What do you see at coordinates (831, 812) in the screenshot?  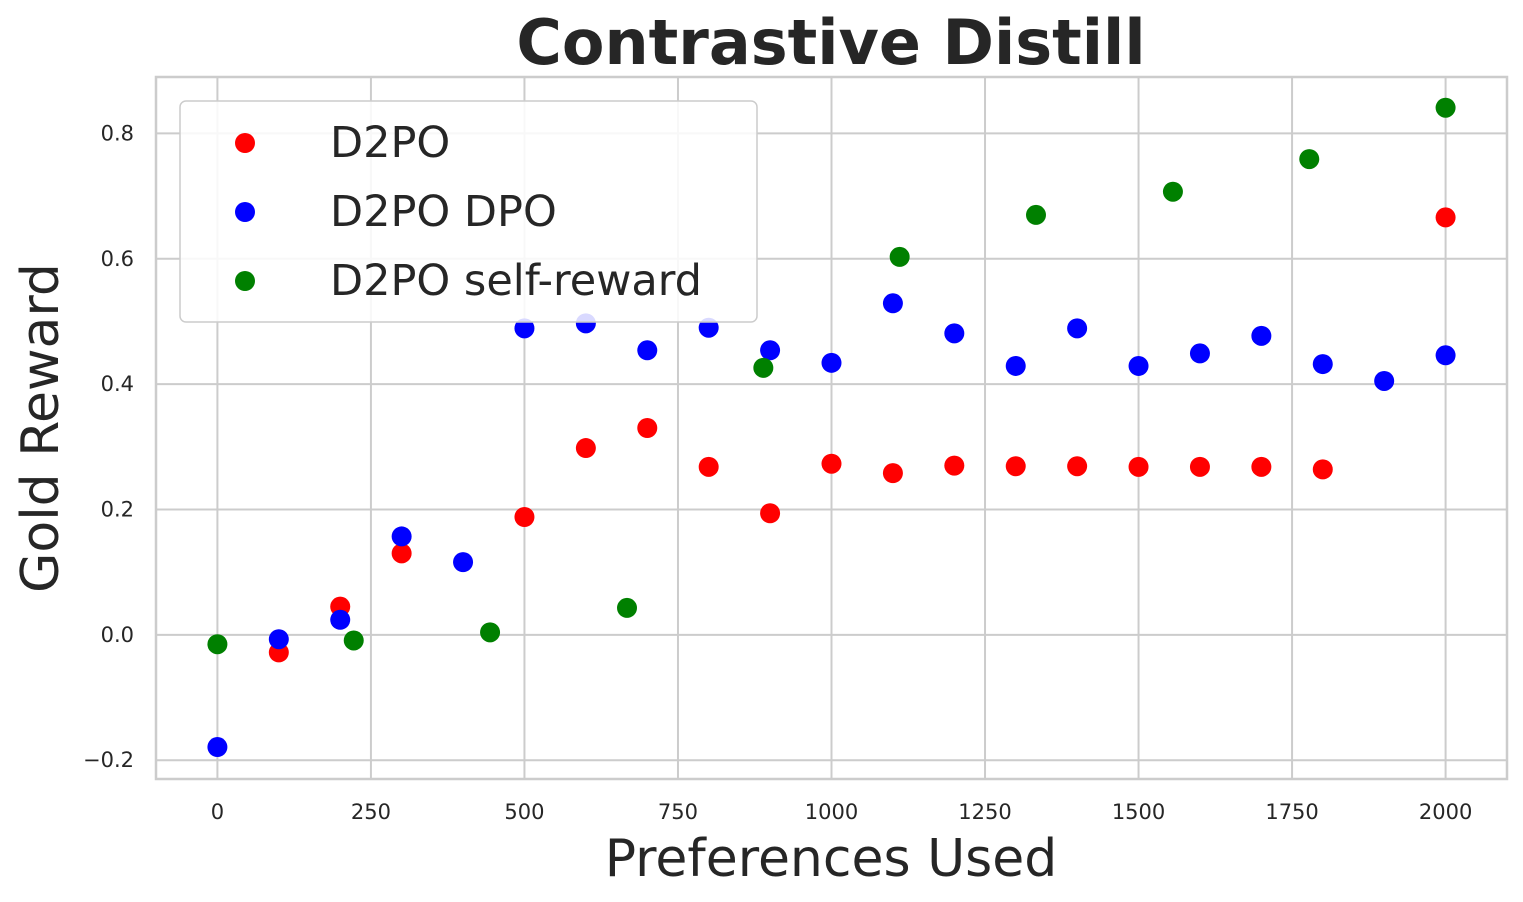 I see `x-tick-label: 1000` at bounding box center [831, 812].